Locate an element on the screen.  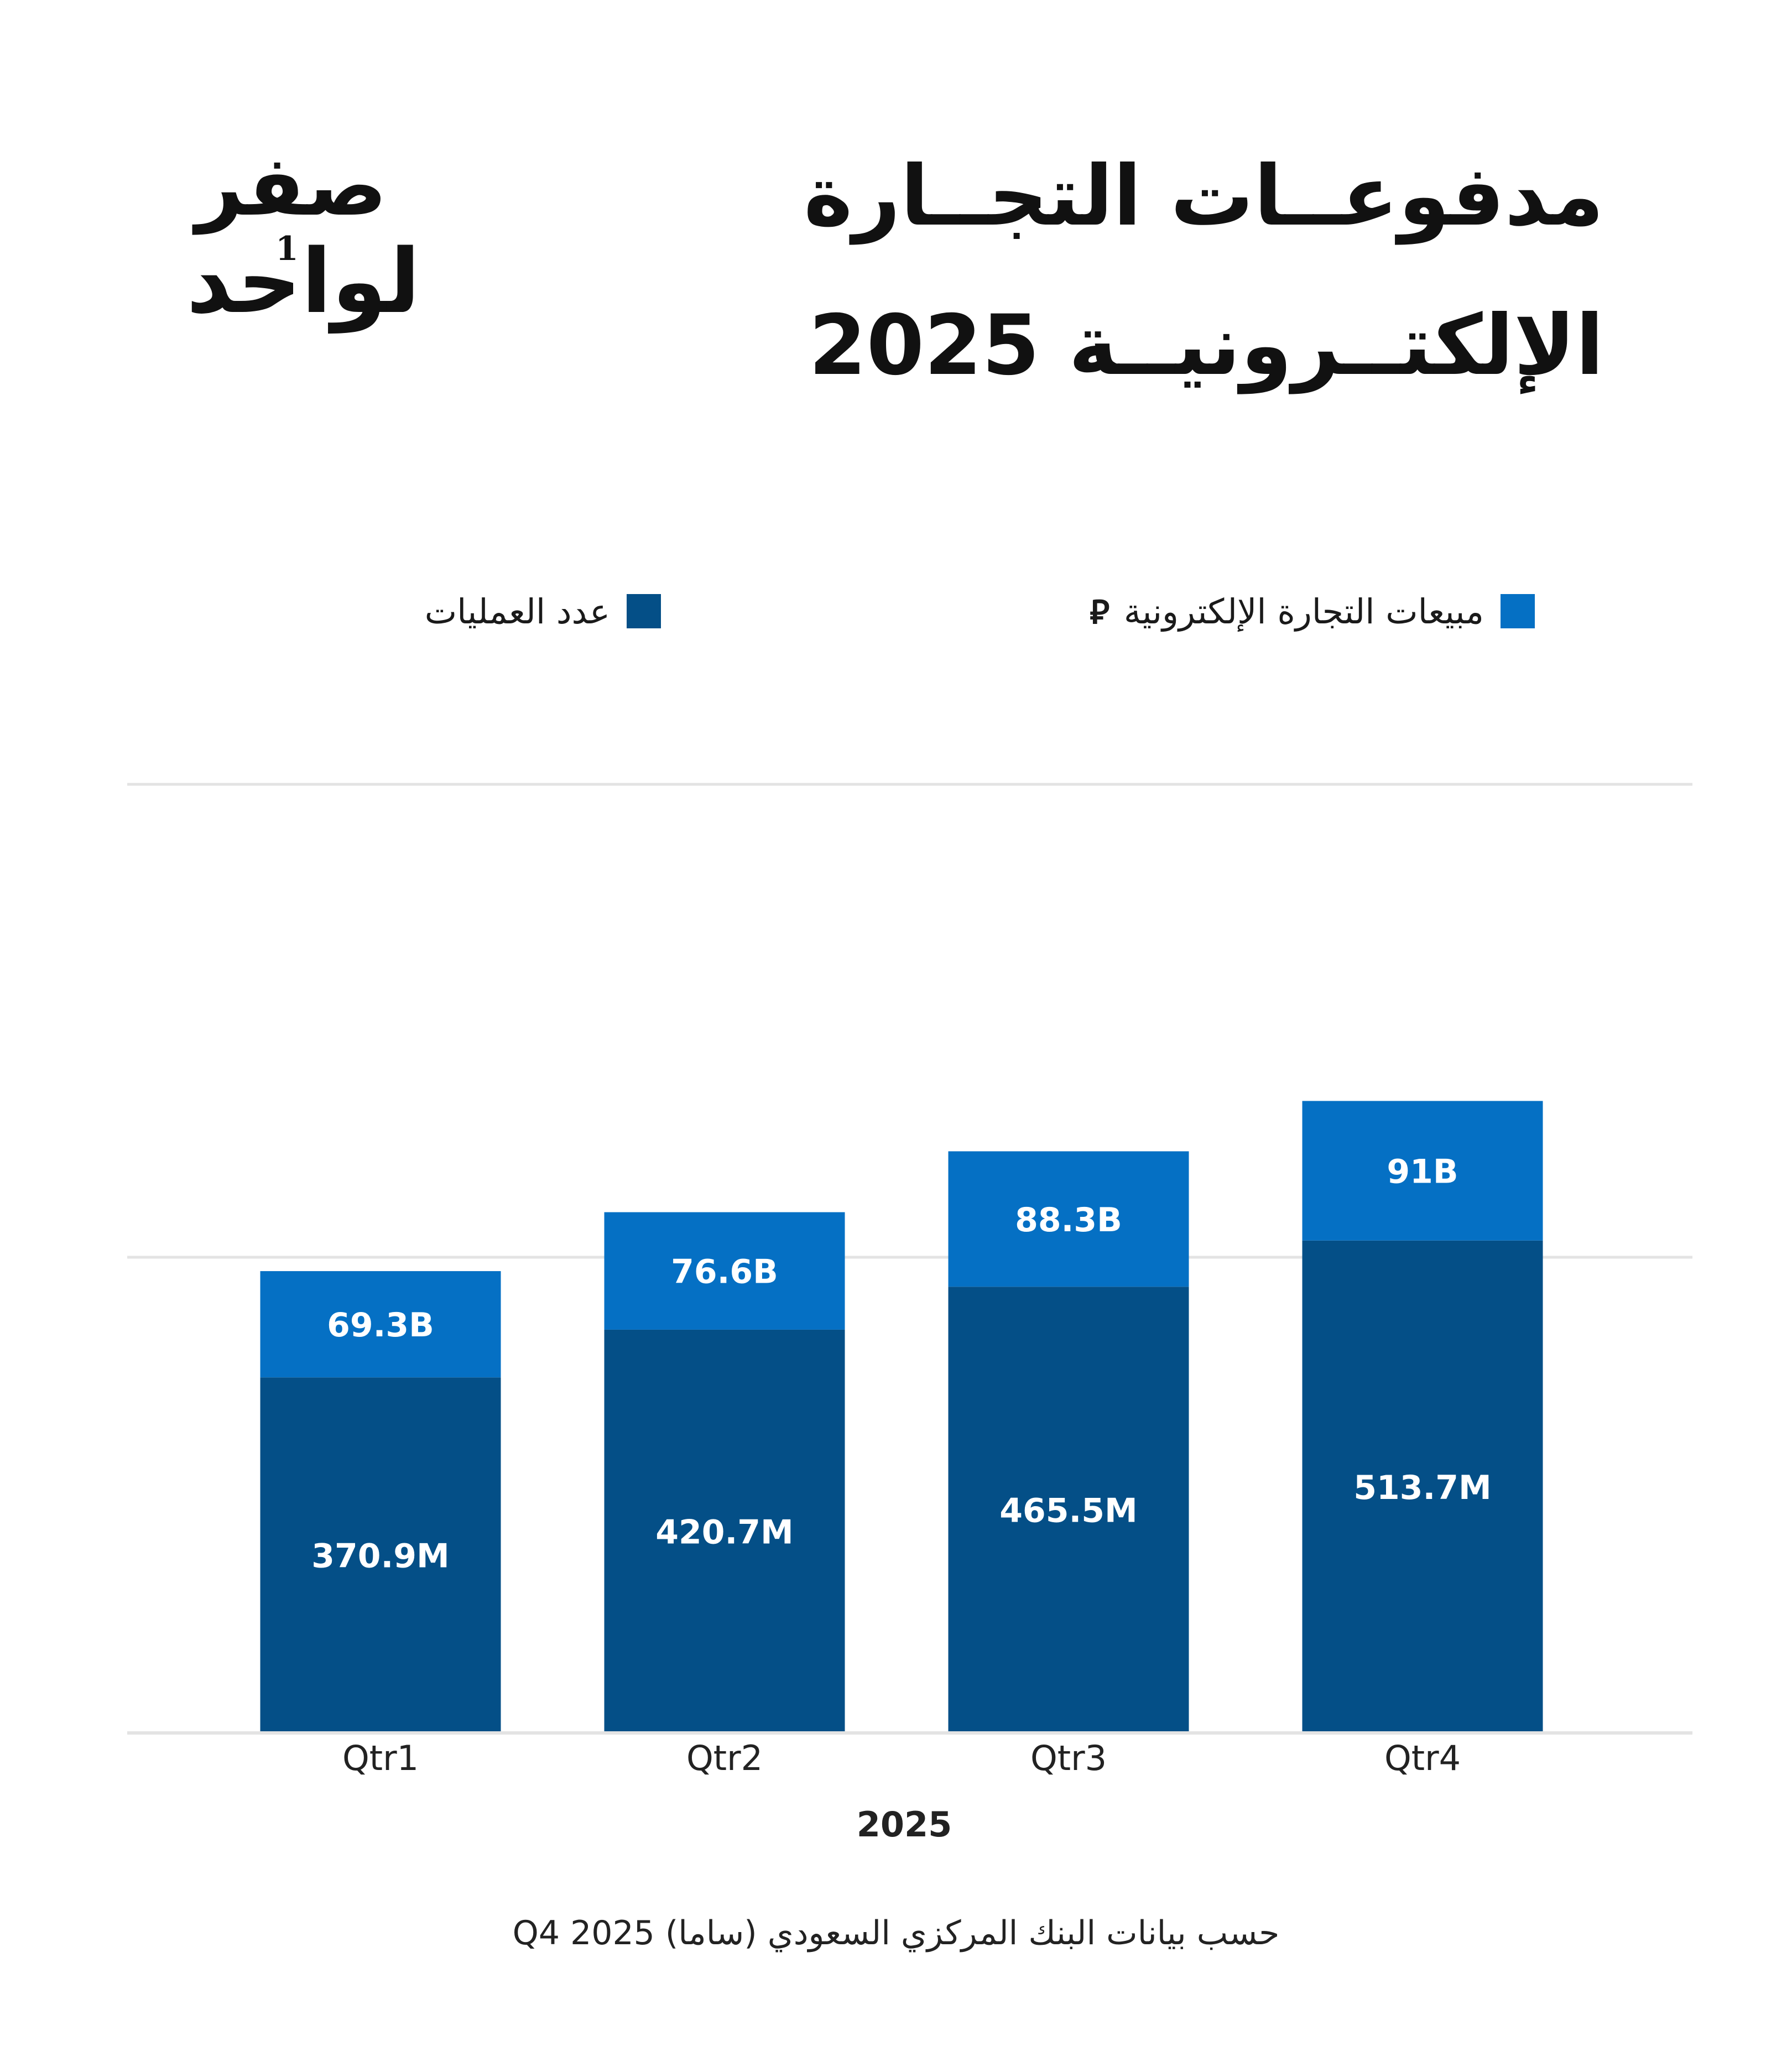
legend-item-count: عدد العمليات is located at coordinates (543, 611).